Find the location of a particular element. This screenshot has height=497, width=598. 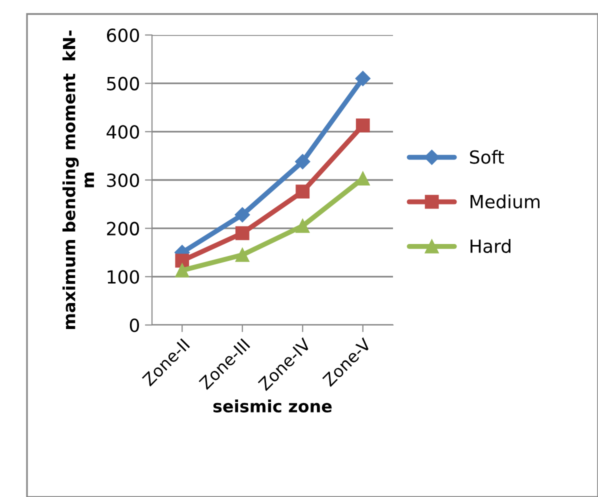

y-tick-label: 0 is located at coordinates (134, 325).